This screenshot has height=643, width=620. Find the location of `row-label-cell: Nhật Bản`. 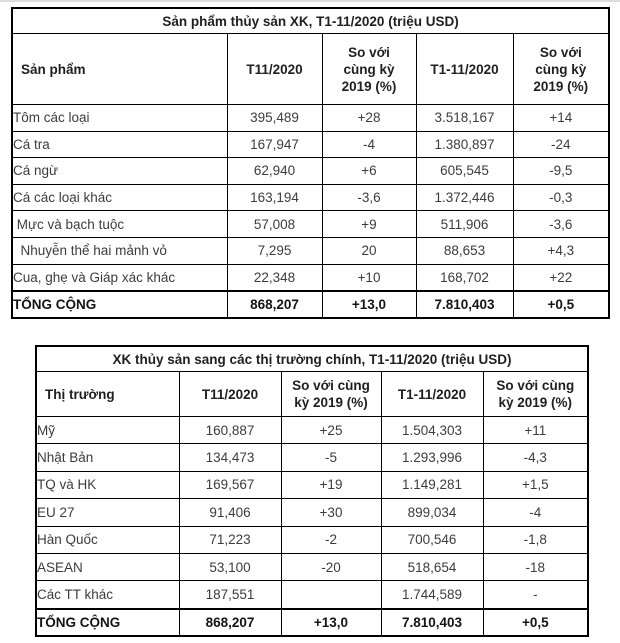

row-label-cell: Nhật Bản is located at coordinates (107, 457).